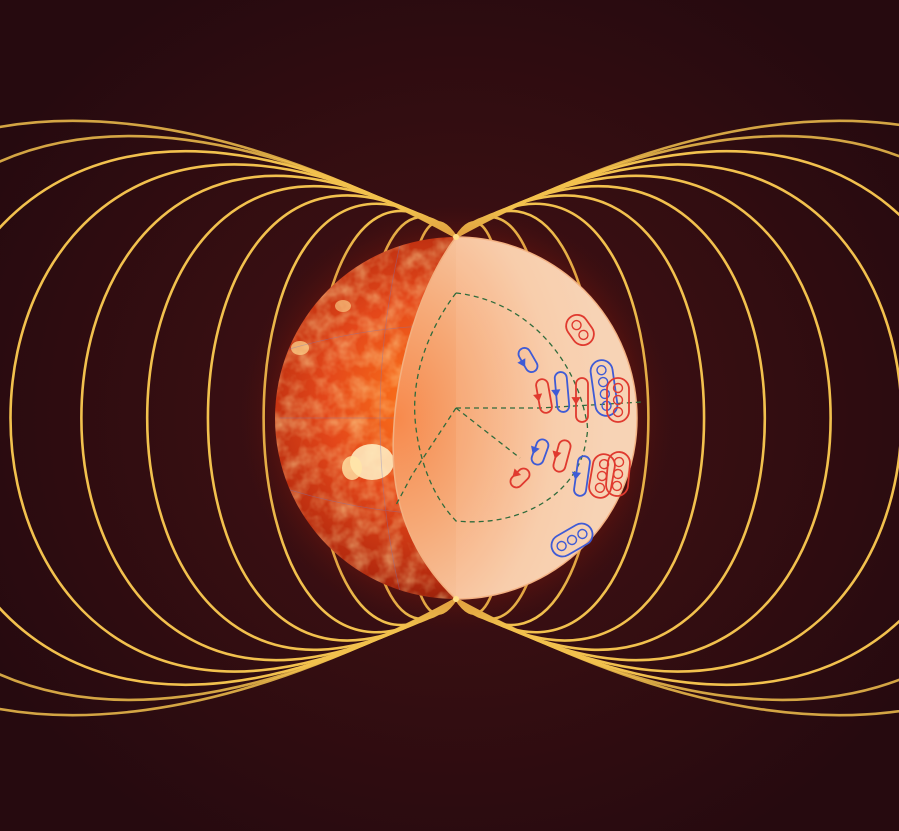 This screenshot has height=831, width=899. I want to click on convection-cells, so click(570, 436).